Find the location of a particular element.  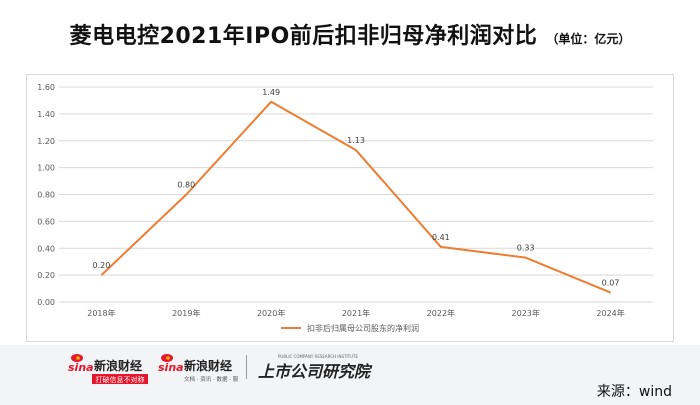

research-institute-text: 上市公司研究院 is located at coordinates (315, 371).